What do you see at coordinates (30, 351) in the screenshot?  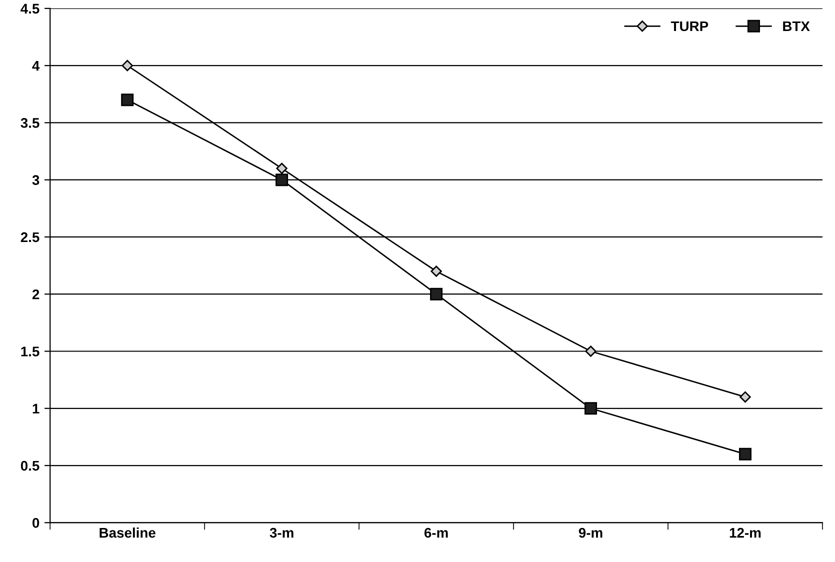 I see `y-tick-label: 1.5` at bounding box center [30, 351].